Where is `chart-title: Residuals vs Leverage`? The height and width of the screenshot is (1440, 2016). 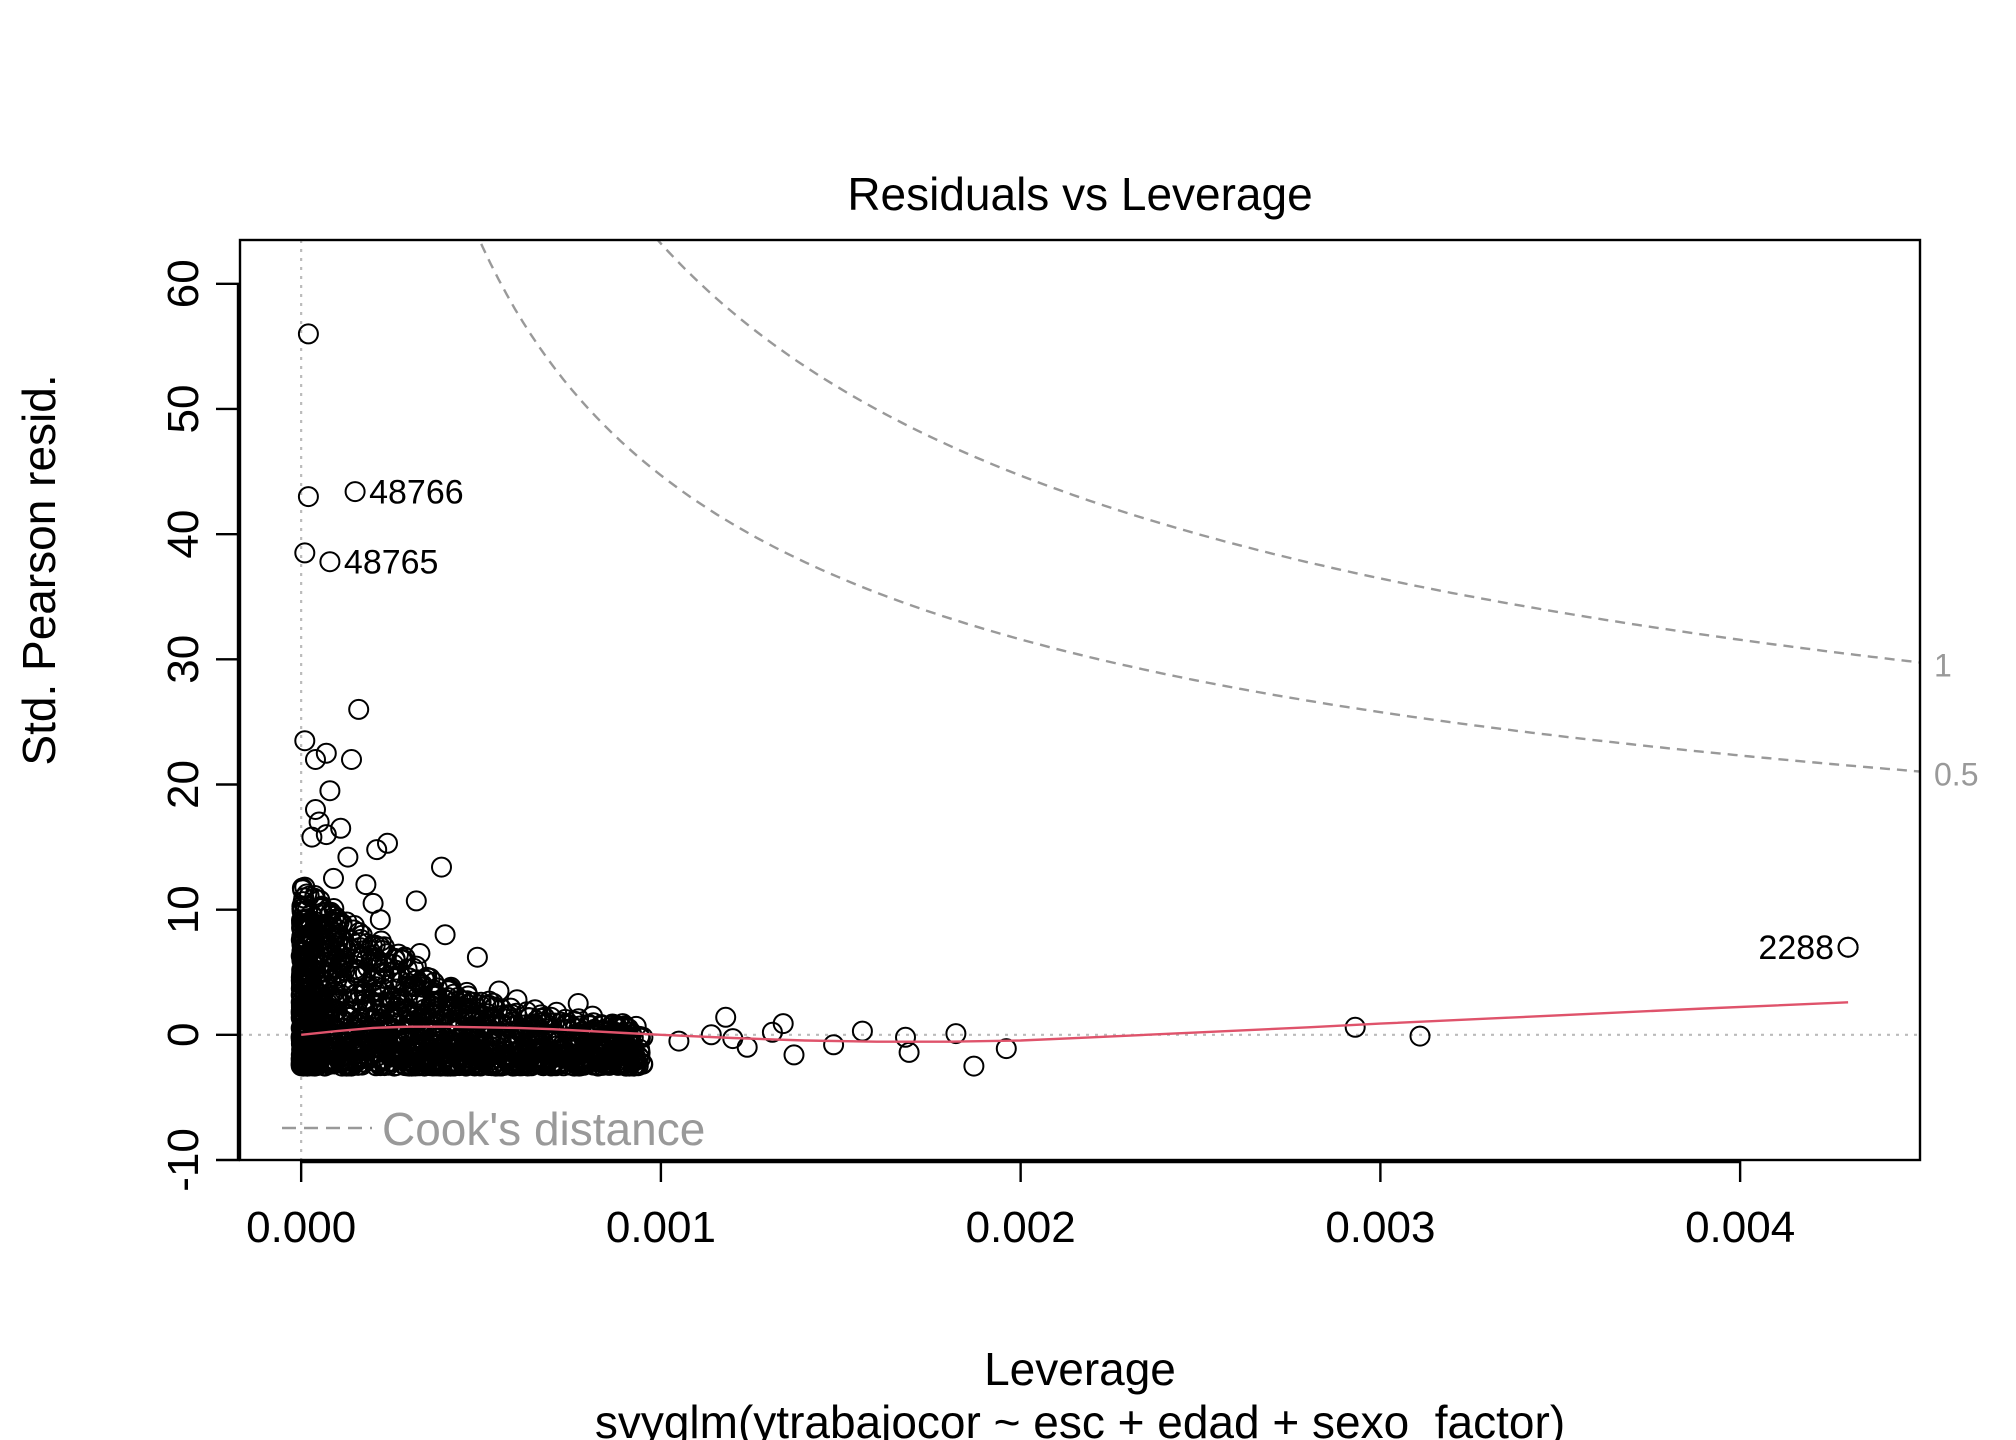
chart-title: Residuals vs Leverage is located at coordinates (1079, 194).